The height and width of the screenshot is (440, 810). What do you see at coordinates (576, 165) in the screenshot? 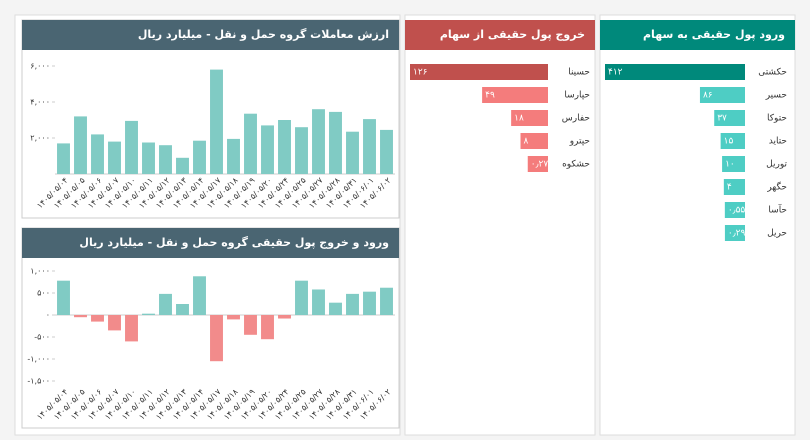
I see `category-label: حشکوه` at bounding box center [576, 165].